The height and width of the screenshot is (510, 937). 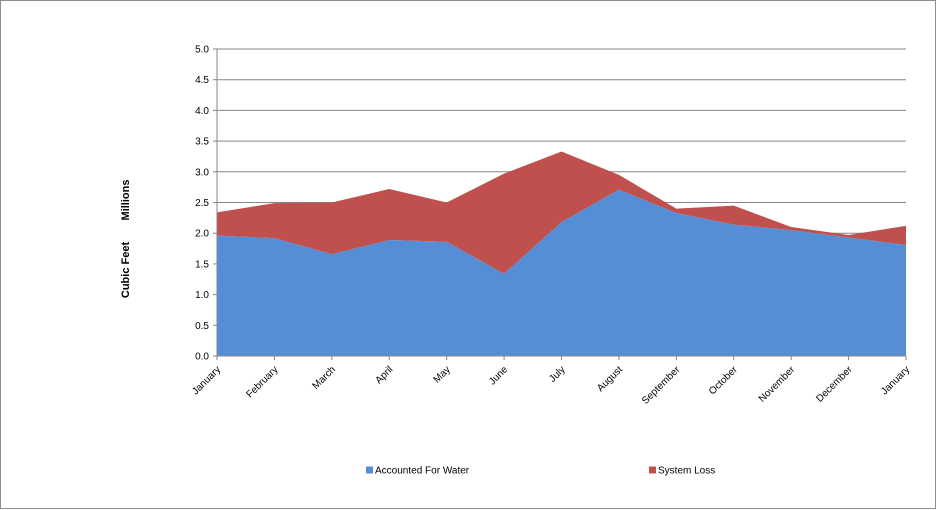 I want to click on y-axis-title: Cubic Feet, so click(x=126, y=270).